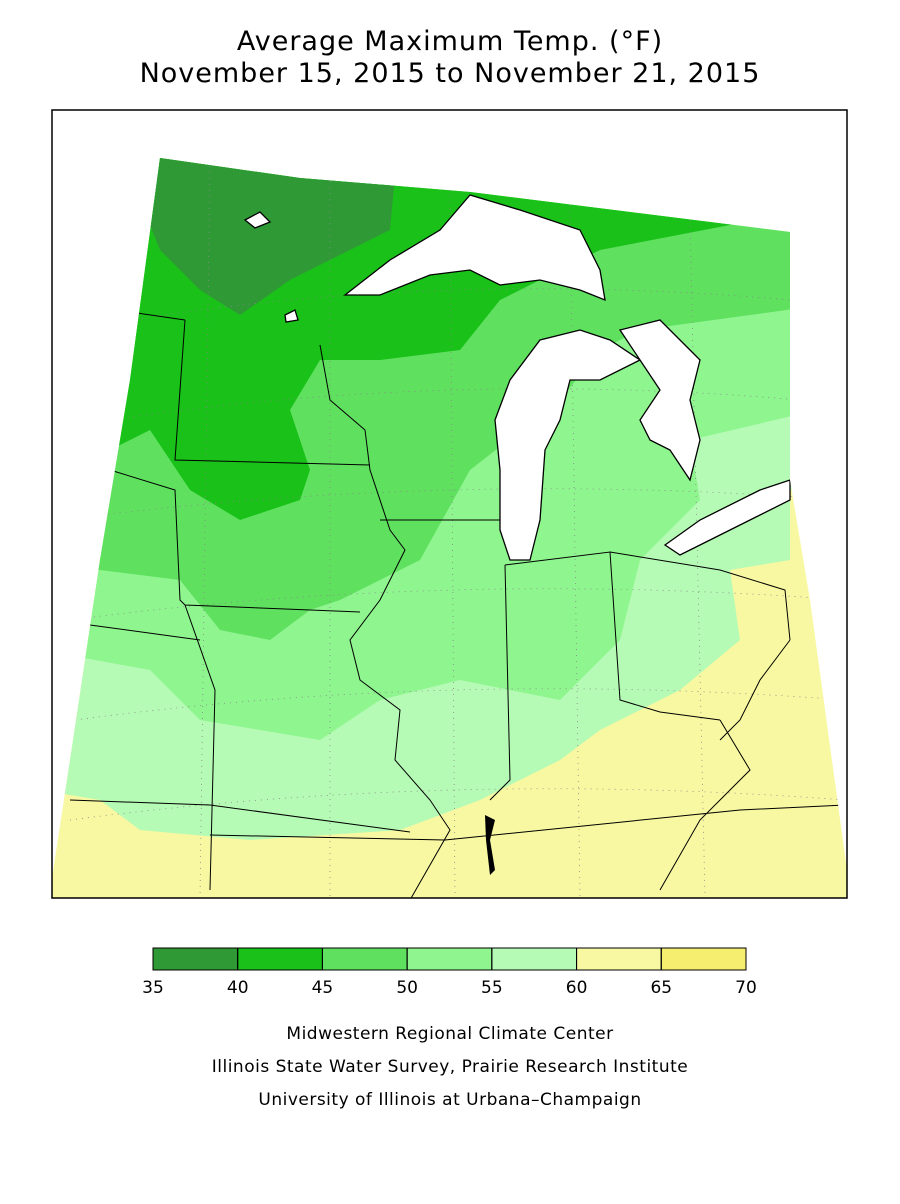  Describe the element at coordinates (238, 988) in the screenshot. I see `legend-tick-label: 40` at that location.